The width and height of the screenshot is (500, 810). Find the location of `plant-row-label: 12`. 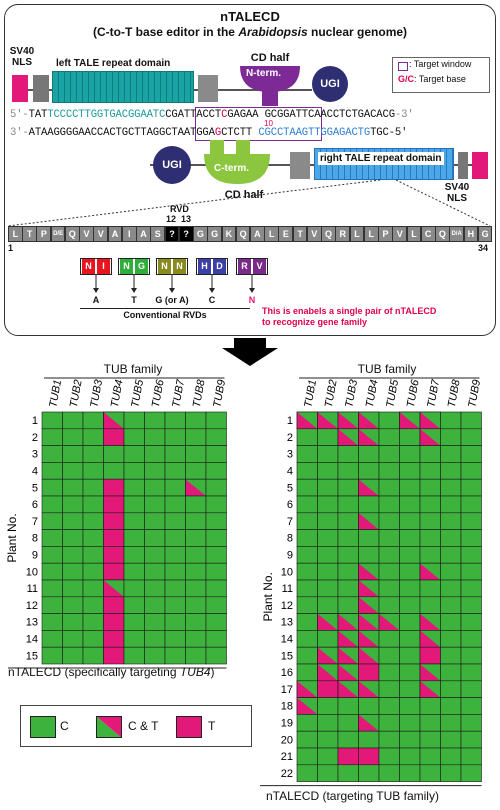

plant-row-label: 12 is located at coordinates (287, 606).